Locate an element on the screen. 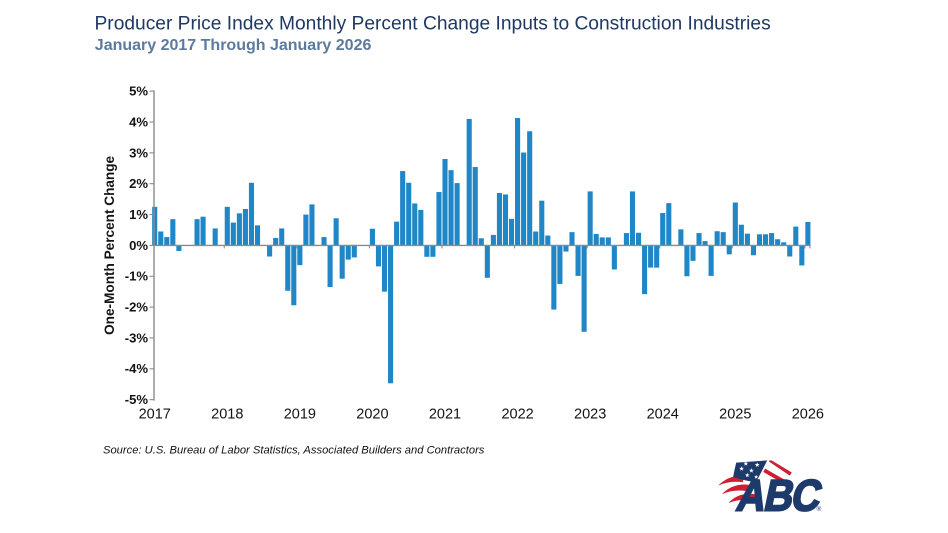 The image size is (948, 533). svg-text: 2019 is located at coordinates (300, 415).